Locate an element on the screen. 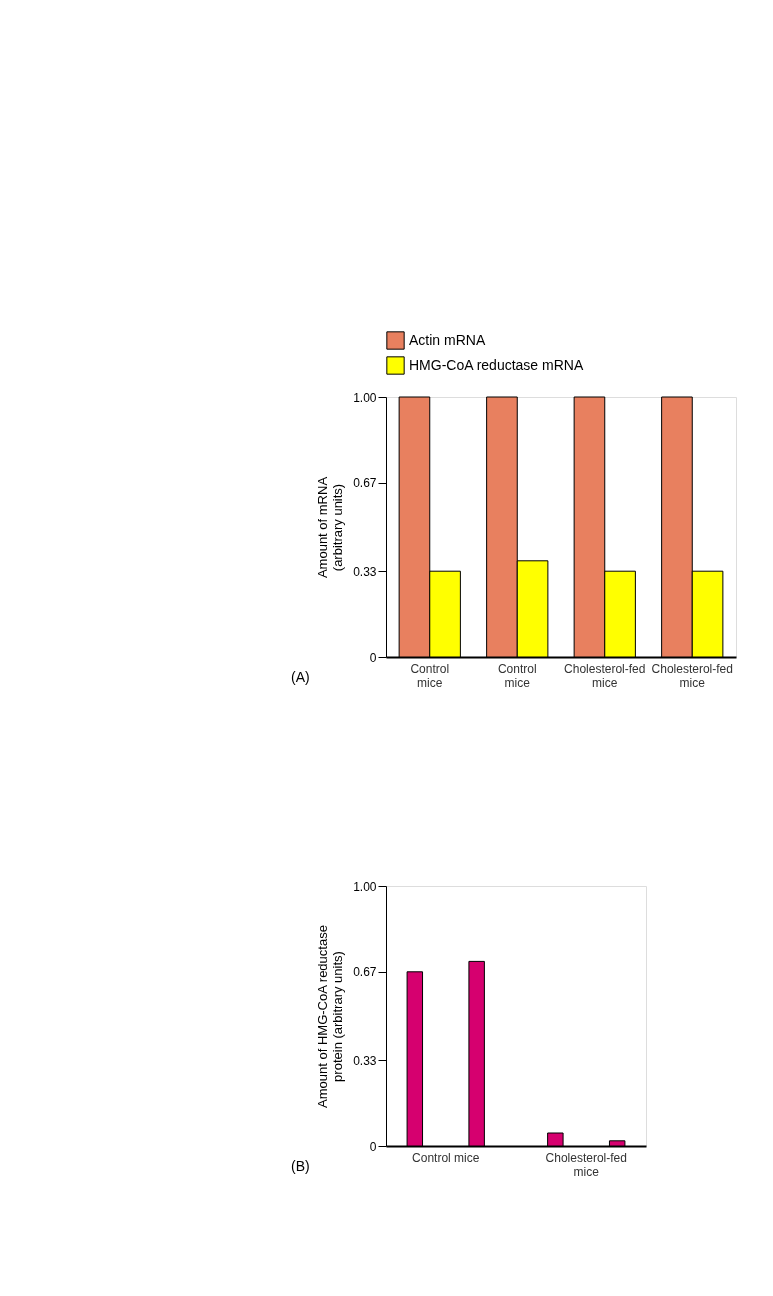  legend-label: Actin mRNA is located at coordinates (447, 339).